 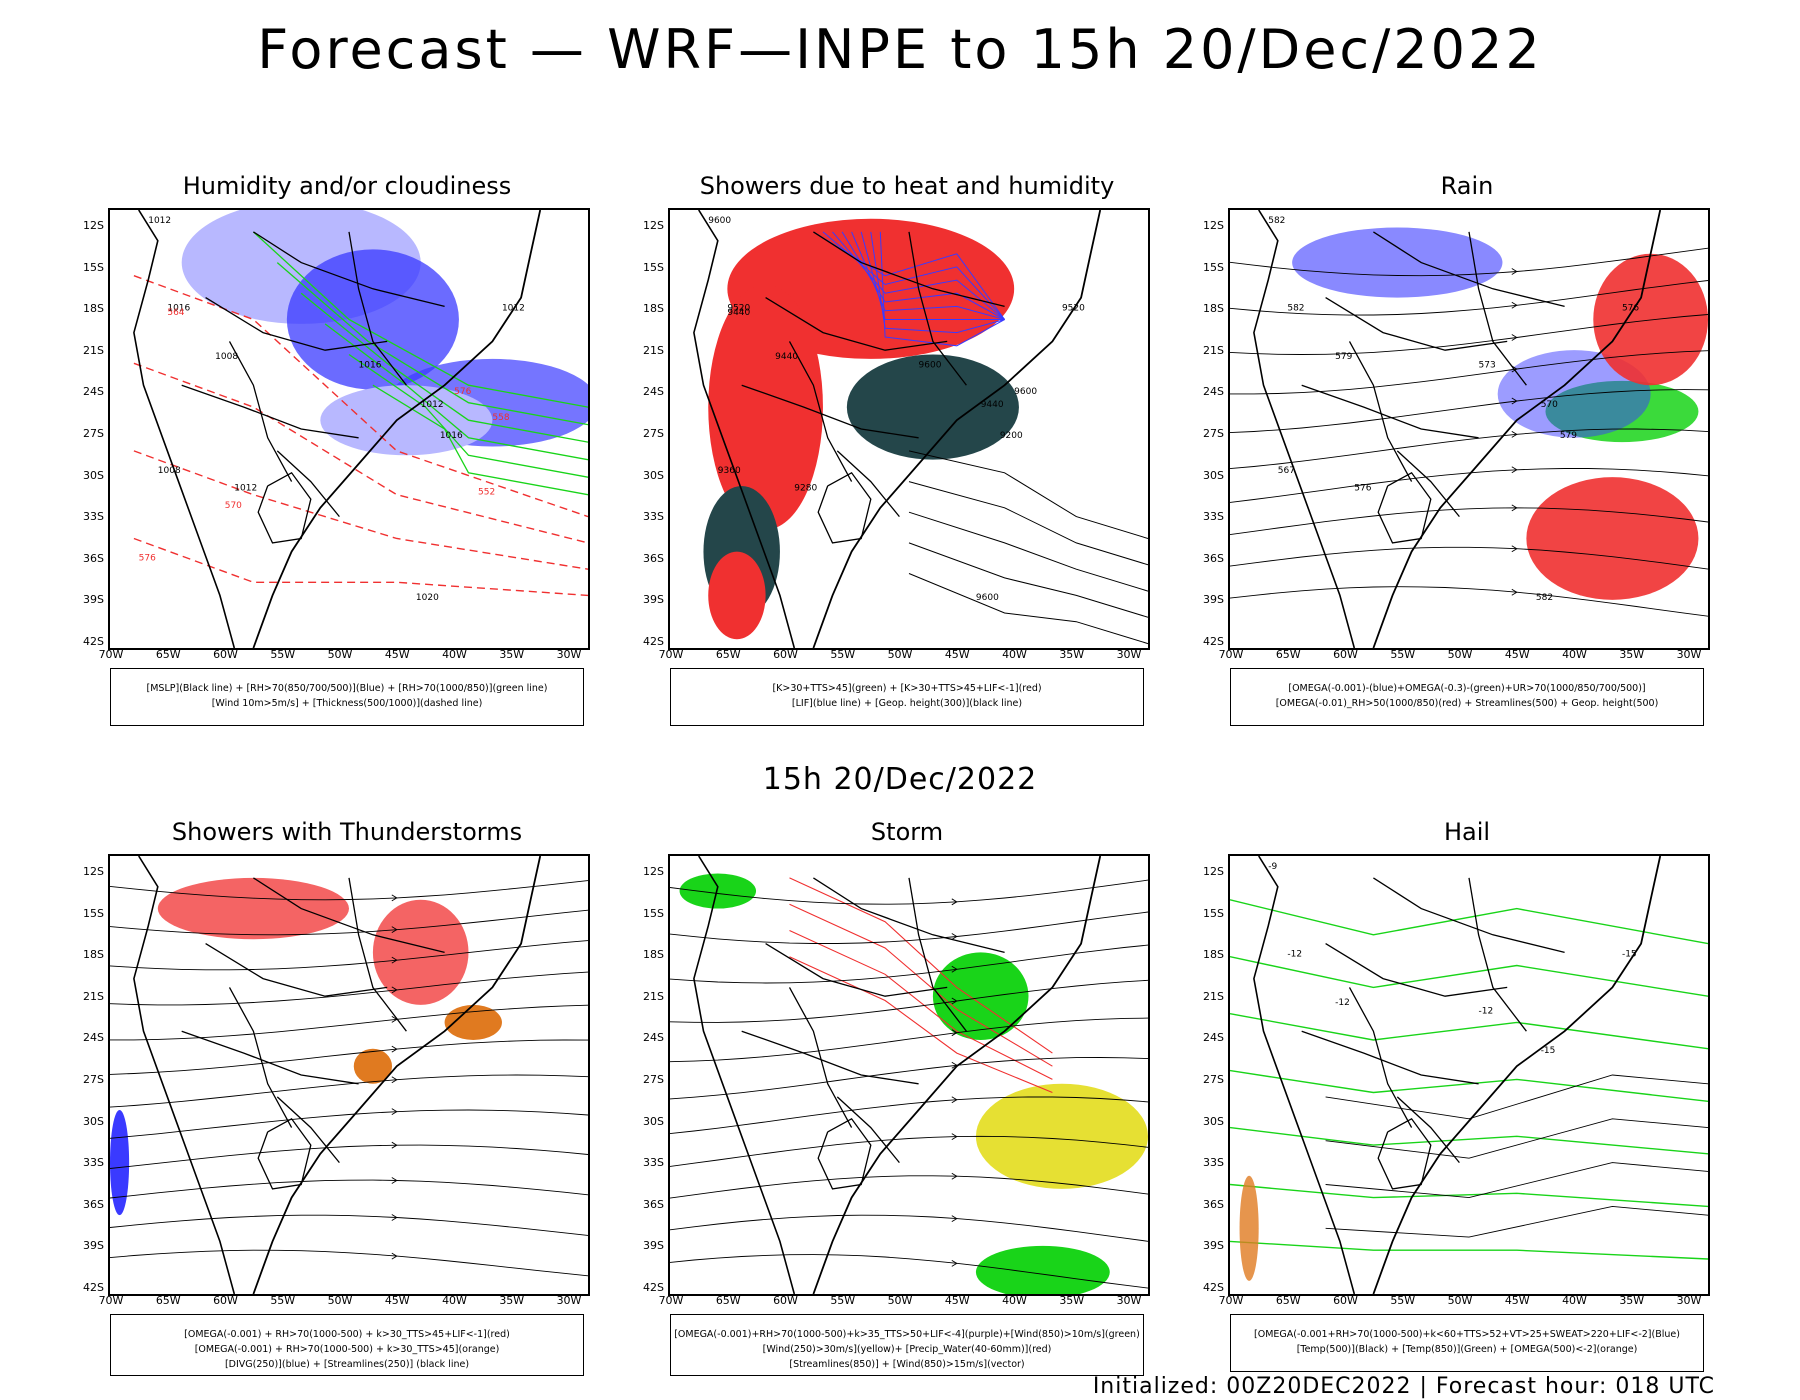 What do you see at coordinates (1612, 538) in the screenshot?
I see `omega-red-south` at bounding box center [1612, 538].